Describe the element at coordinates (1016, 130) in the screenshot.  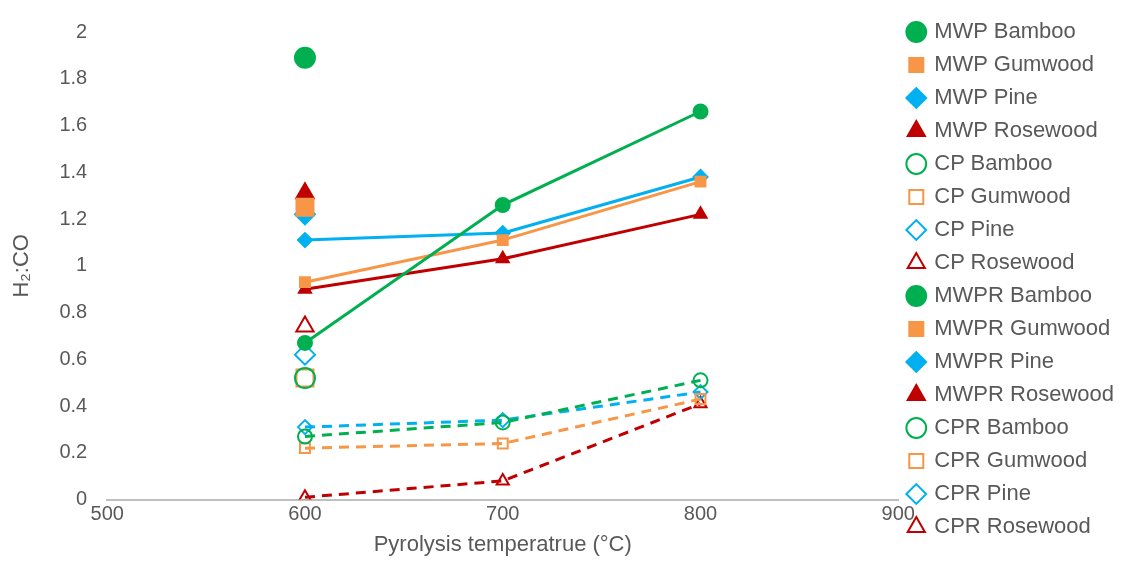
I see `legend-label: MWP Rosewood` at that location.